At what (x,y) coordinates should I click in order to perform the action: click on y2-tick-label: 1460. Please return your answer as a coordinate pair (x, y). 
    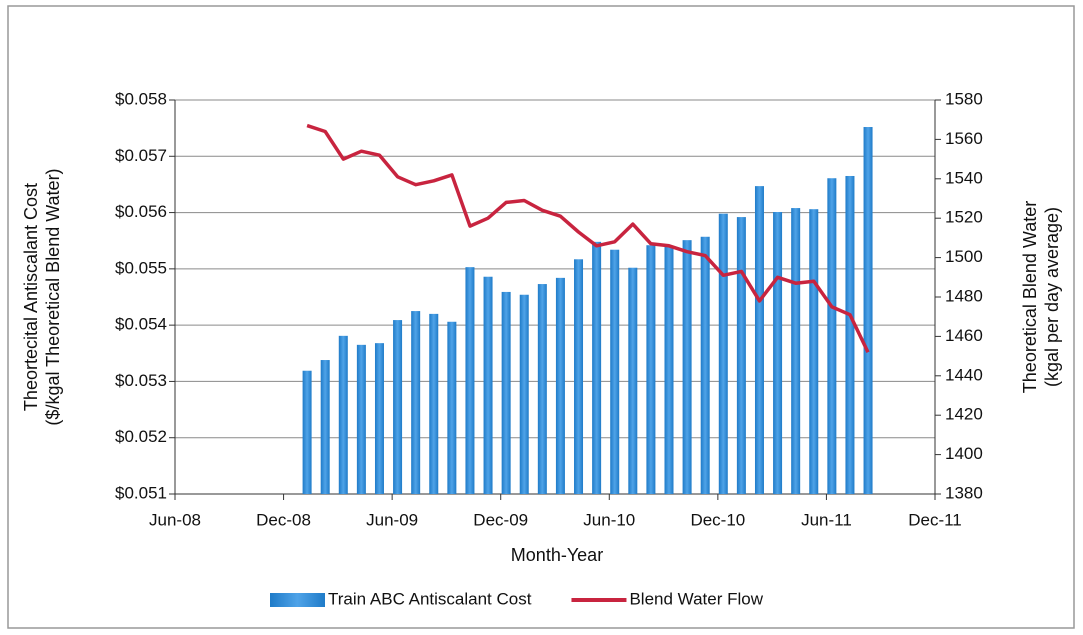
    Looking at the image, I should click on (964, 335).